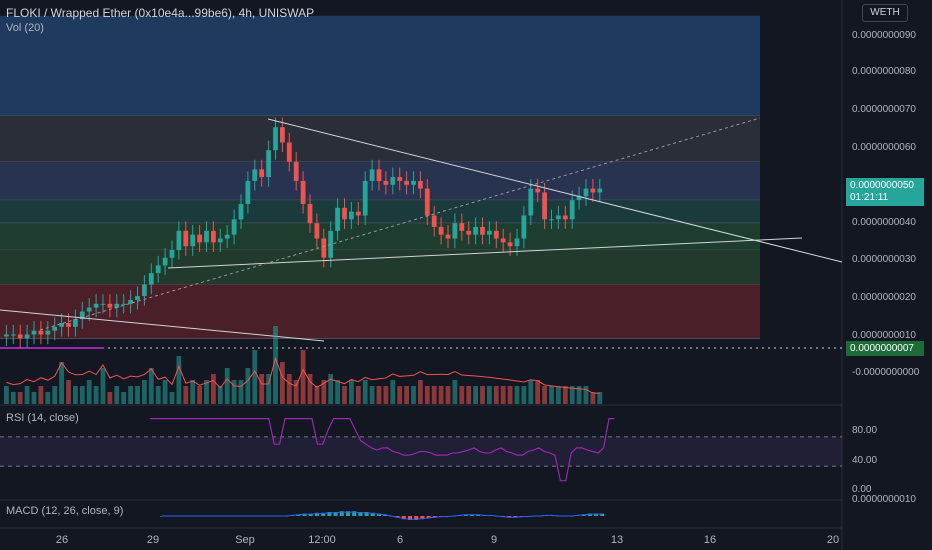 This screenshot has width=932, height=550. Describe the element at coordinates (25, 28) in the screenshot. I see `volume-label: Vol (20)` at that location.